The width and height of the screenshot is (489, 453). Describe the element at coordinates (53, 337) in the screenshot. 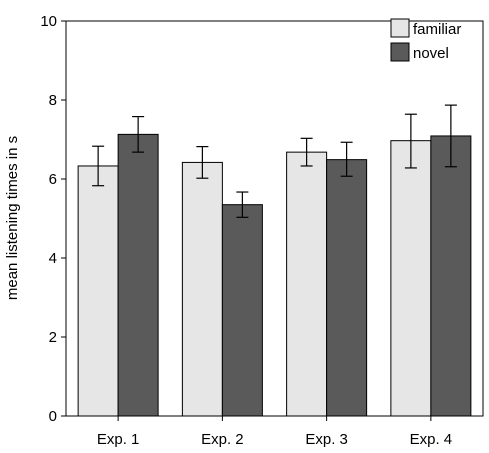

I see `y-tick-label: 2` at that location.